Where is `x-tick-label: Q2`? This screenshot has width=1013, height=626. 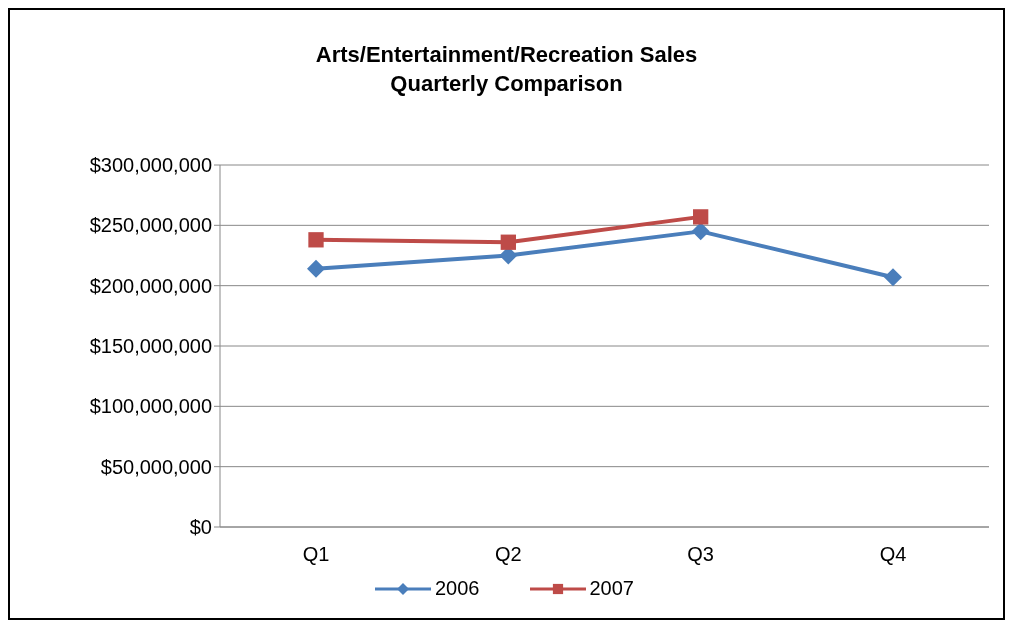 x-tick-label: Q2 is located at coordinates (508, 554).